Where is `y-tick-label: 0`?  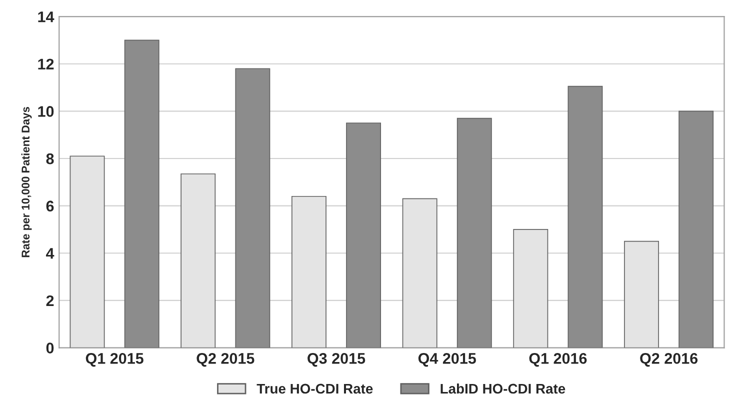 y-tick-label: 0 is located at coordinates (50, 348).